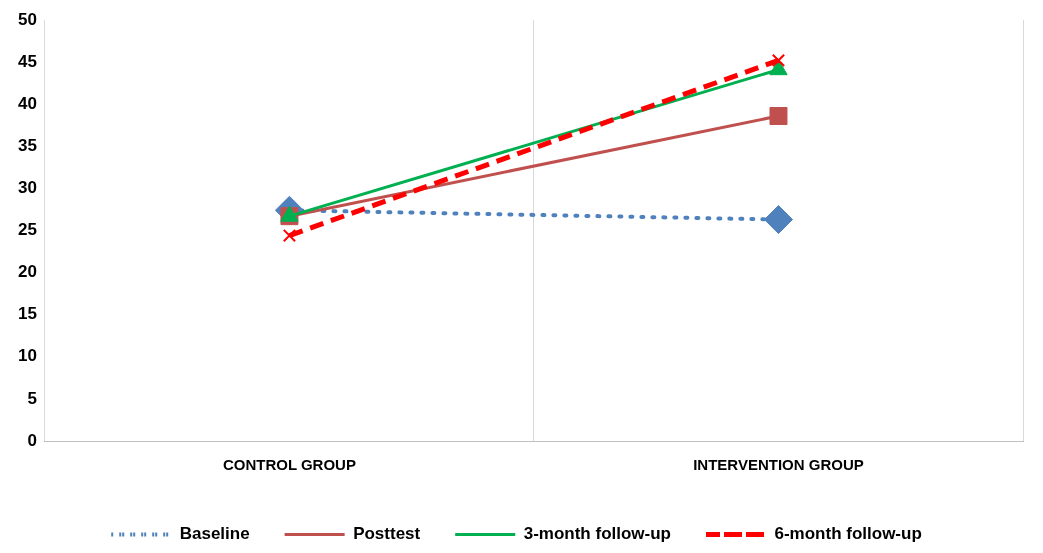  I want to click on y-tick-label: 20, so click(27, 272).